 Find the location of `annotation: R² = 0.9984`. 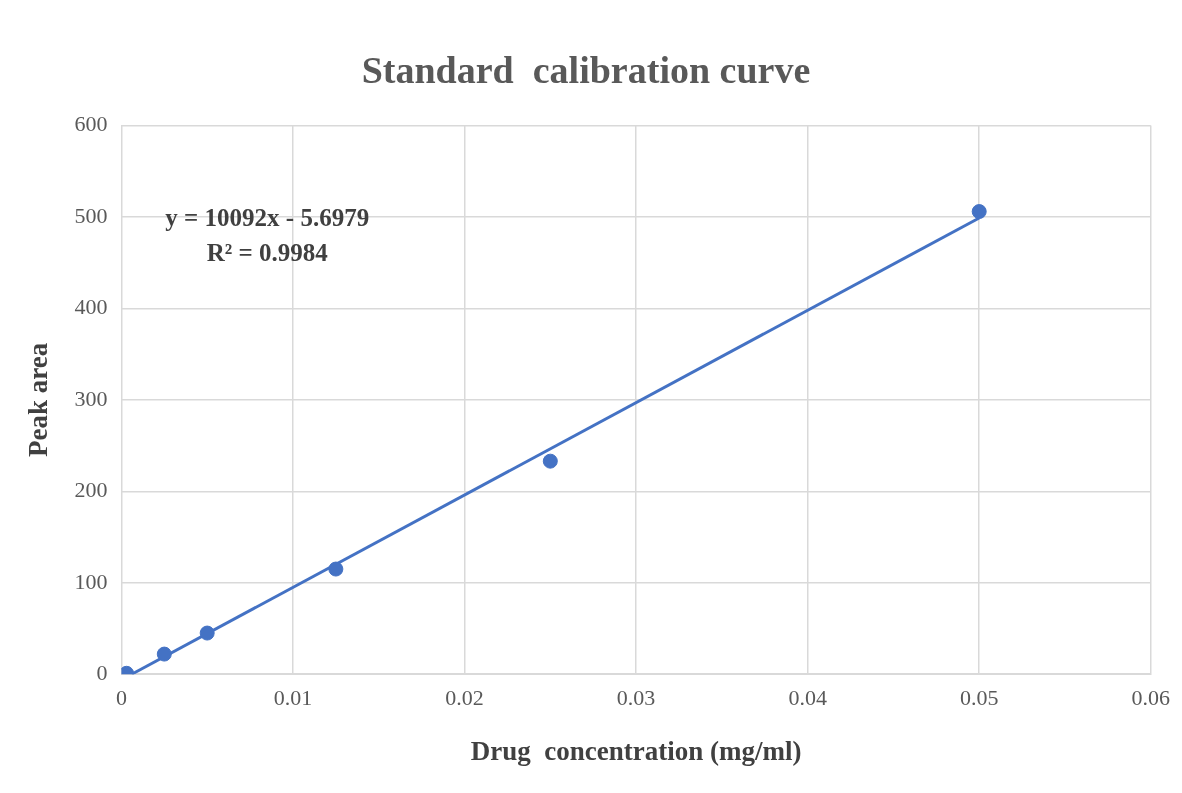

annotation: R² = 0.9984 is located at coordinates (267, 253).